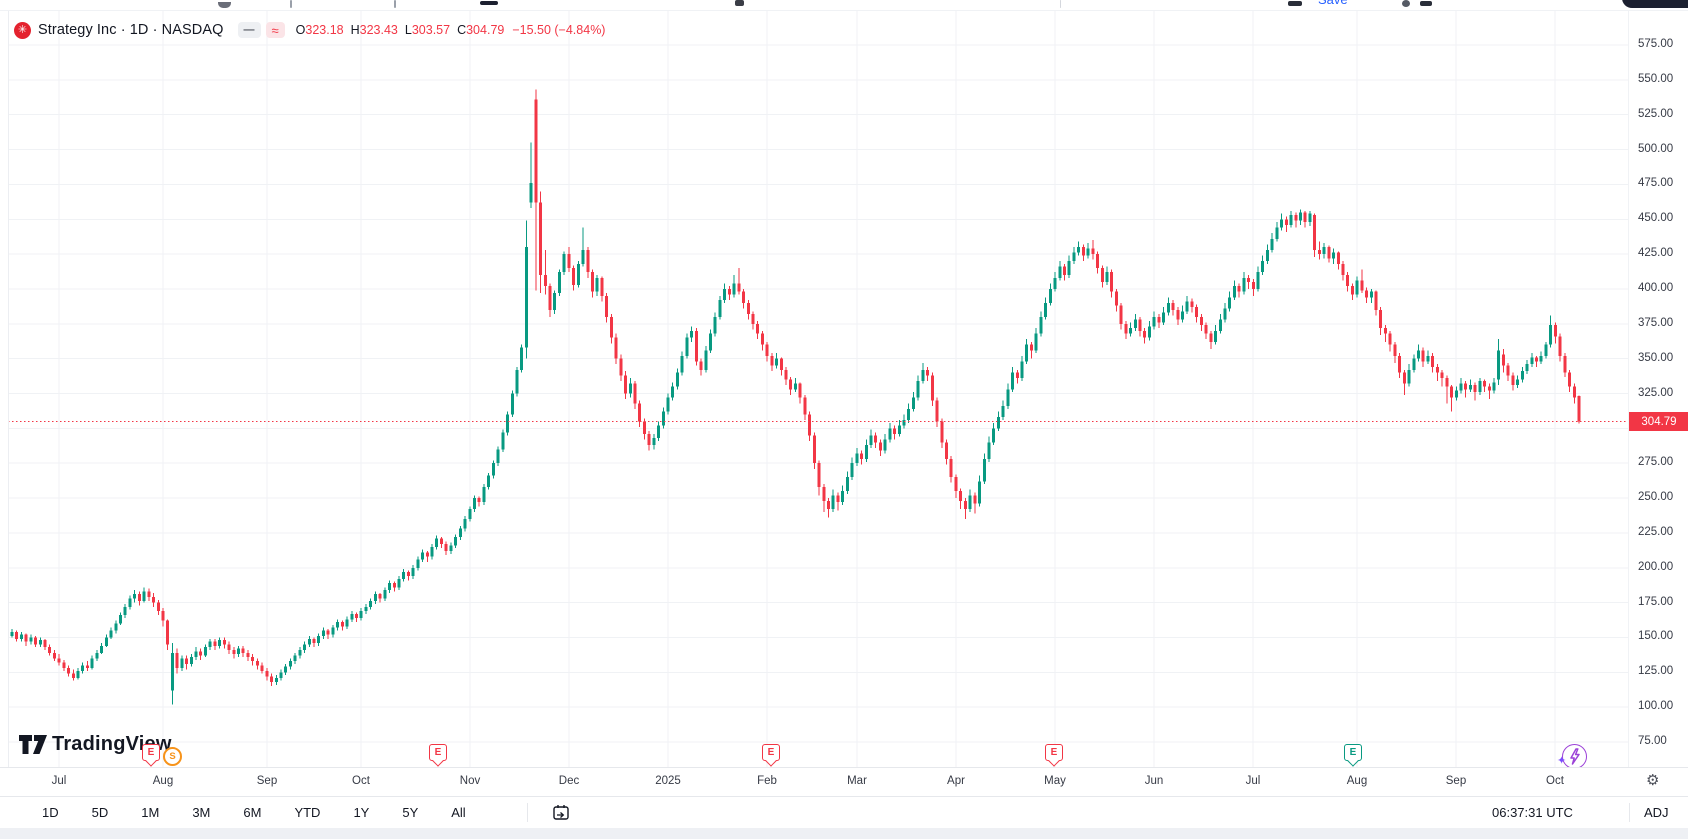  I want to click on range-button-5d: 5D, so click(100, 812).